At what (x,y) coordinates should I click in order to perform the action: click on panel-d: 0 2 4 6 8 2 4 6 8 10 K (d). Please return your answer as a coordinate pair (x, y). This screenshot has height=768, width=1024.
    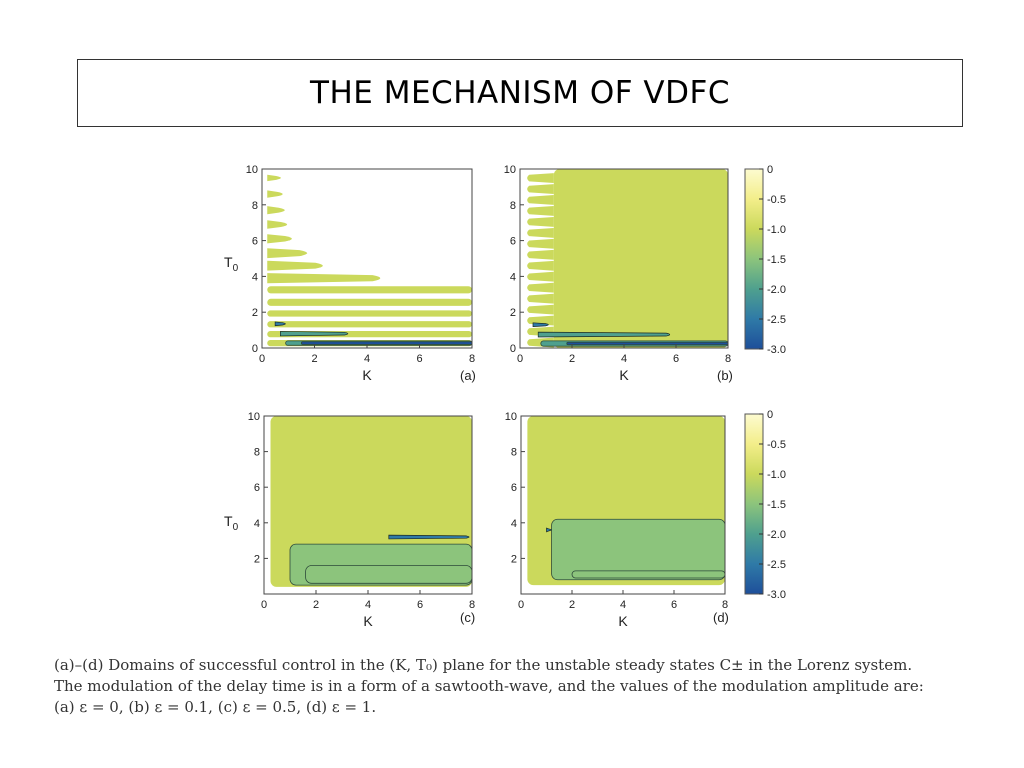
    Looking at the image, I should click on (617, 520).